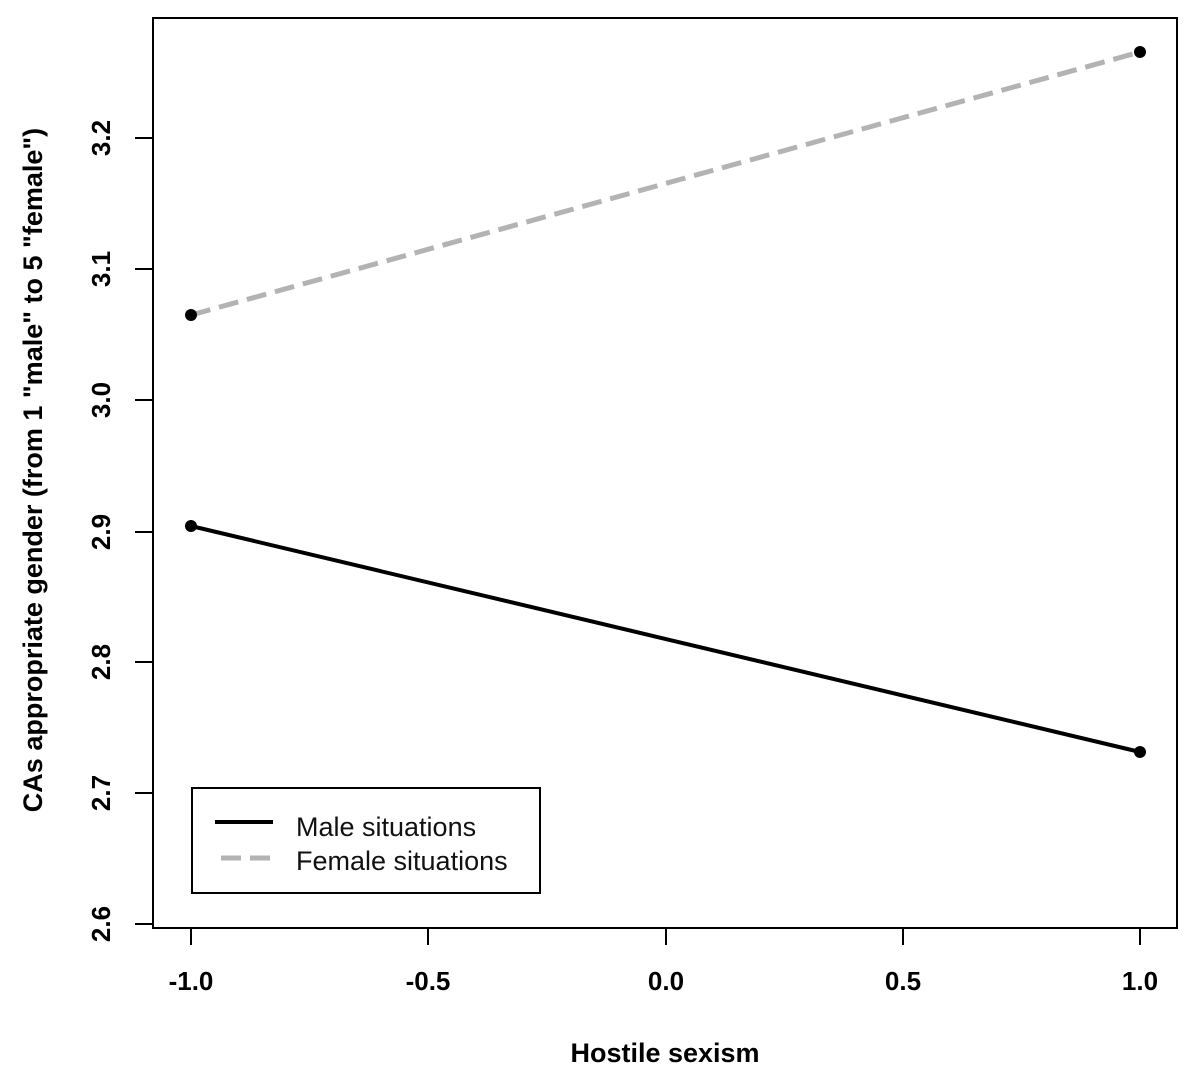 This screenshot has height=1085, width=1200. I want to click on y-tick-label: 3.1, so click(101, 269).